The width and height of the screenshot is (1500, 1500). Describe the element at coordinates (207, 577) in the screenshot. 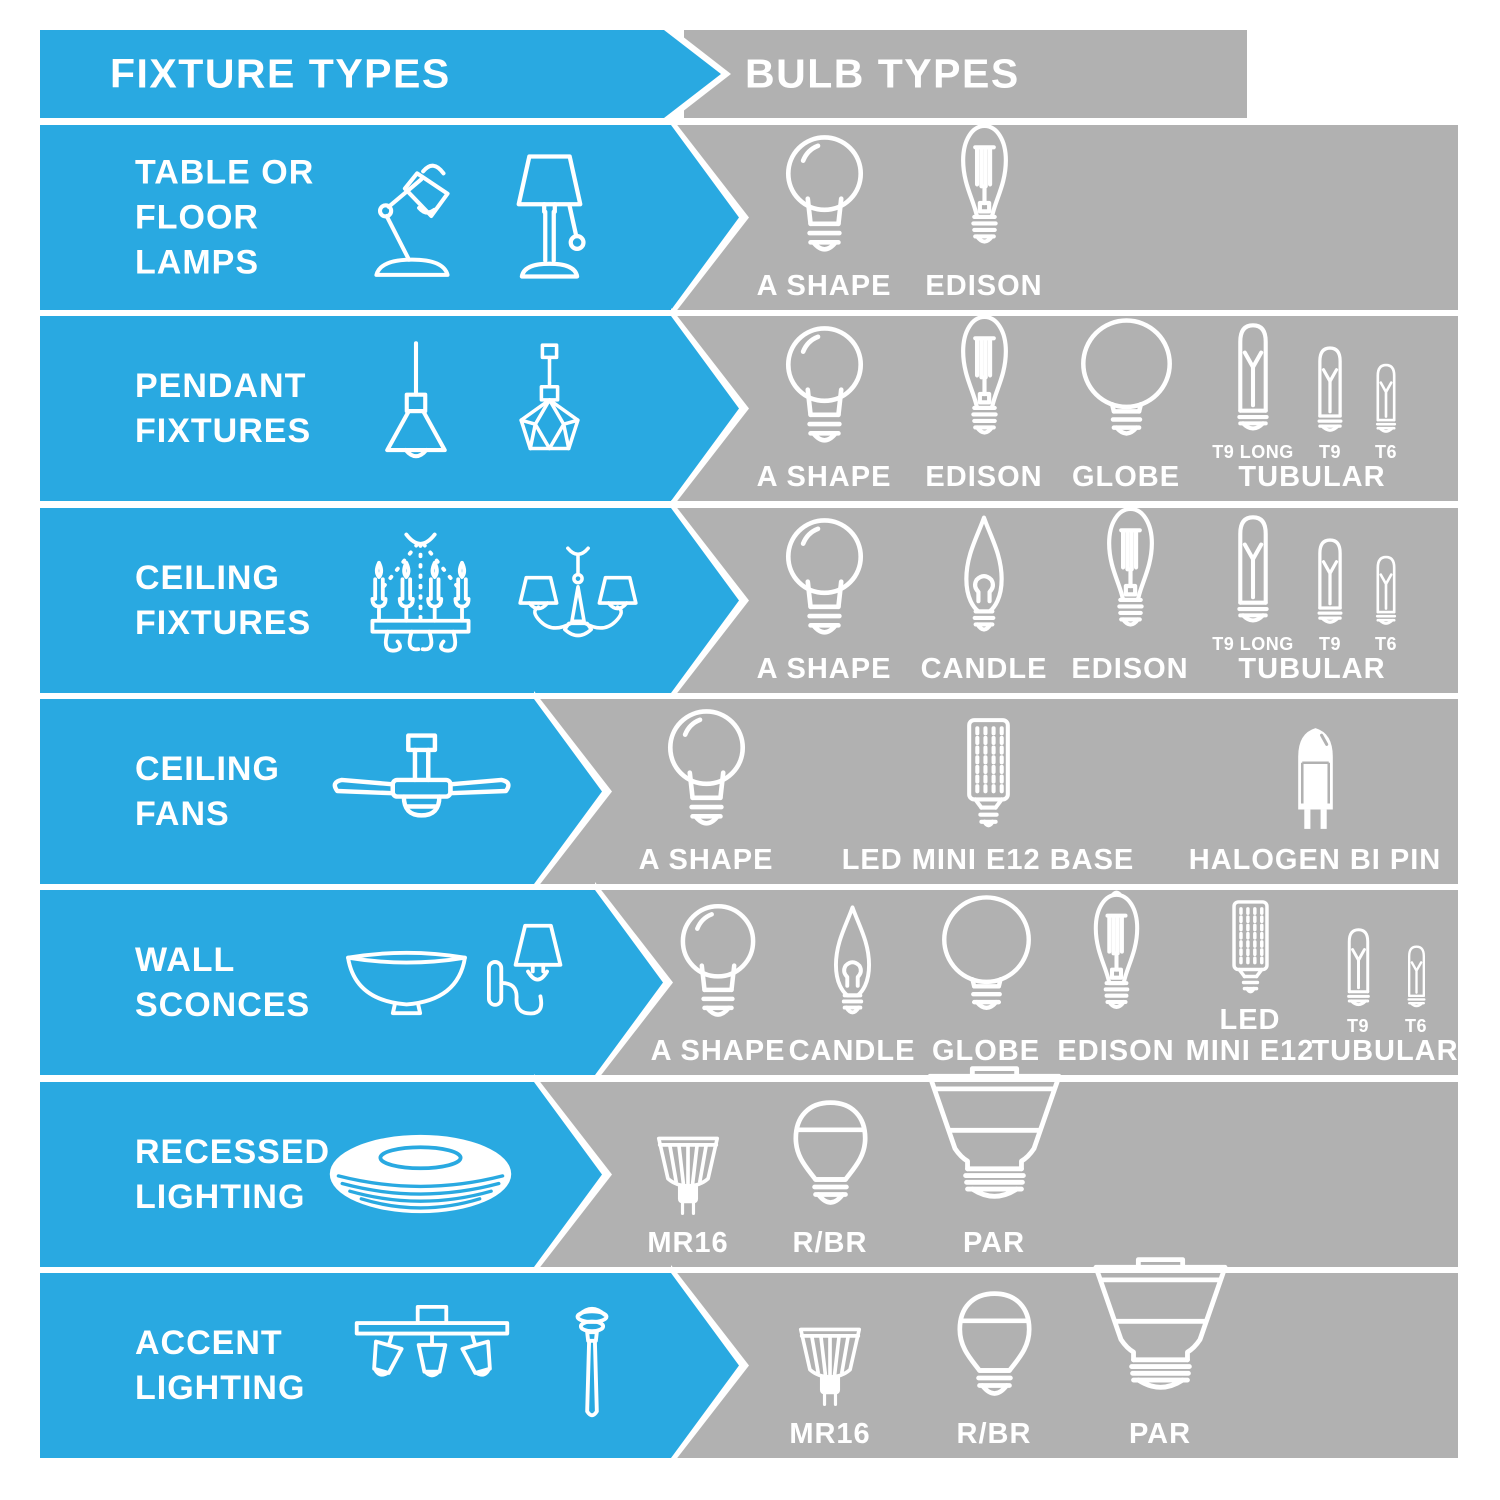

I see `fixture-label-line: CEILING` at that location.